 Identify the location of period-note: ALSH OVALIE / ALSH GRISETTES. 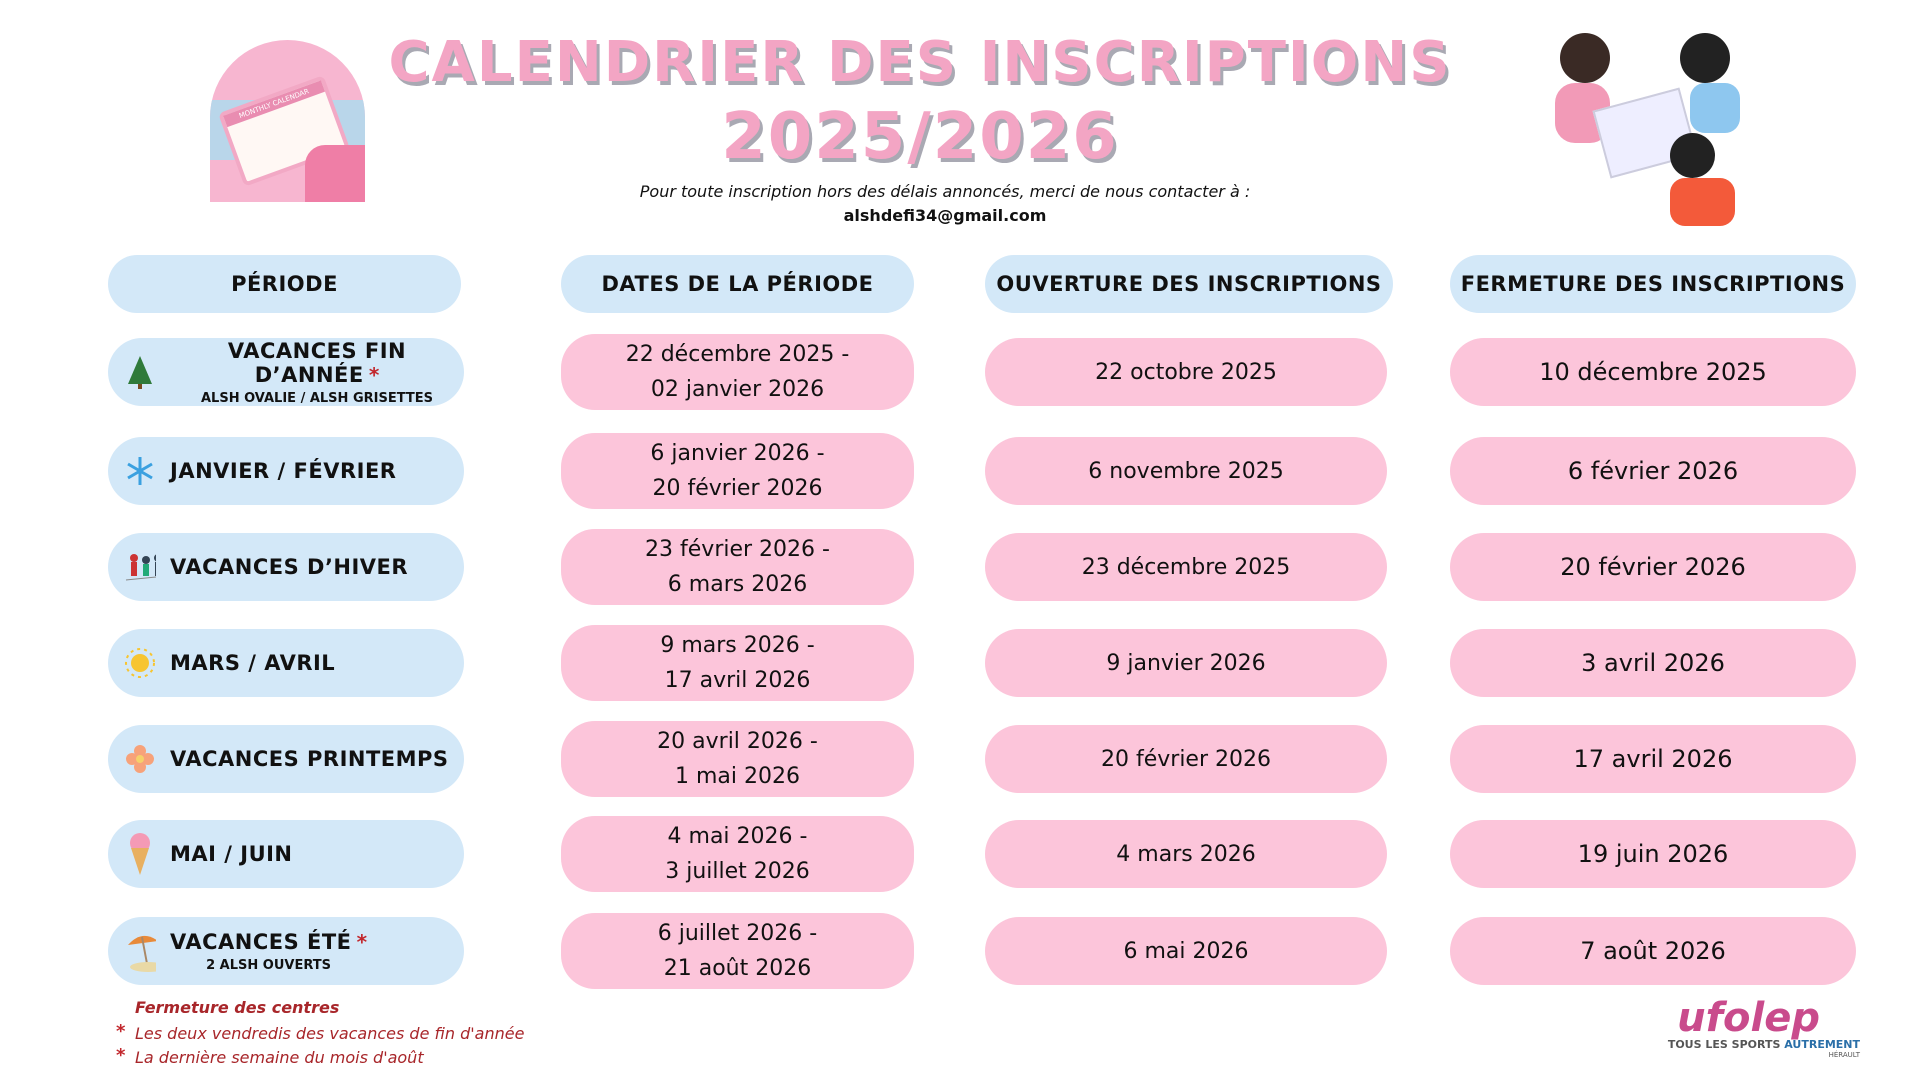
(316, 398).